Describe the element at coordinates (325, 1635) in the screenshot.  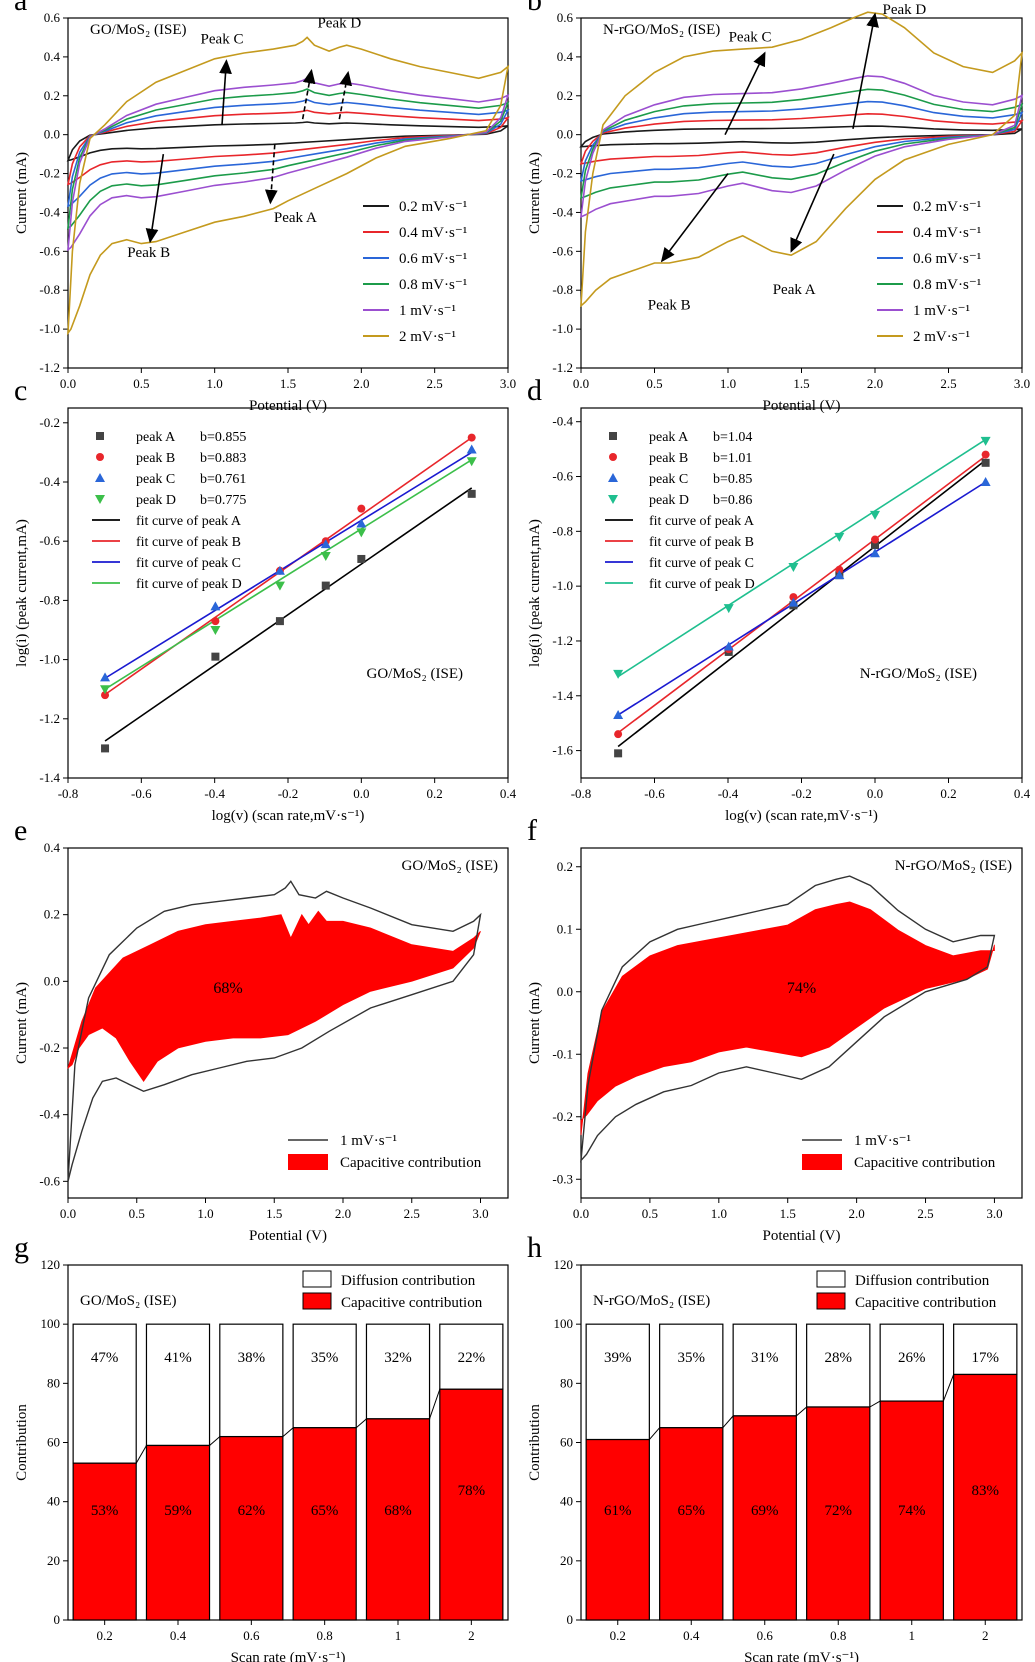
I see `x-tick-label: 0.8` at that location.